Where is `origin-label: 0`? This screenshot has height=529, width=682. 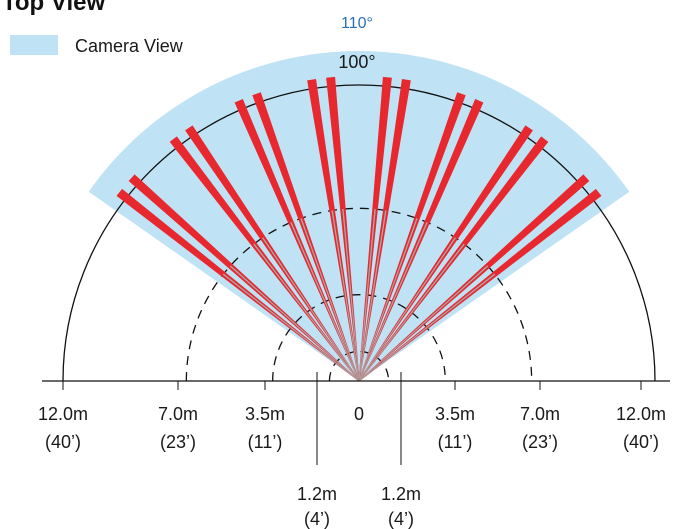
origin-label: 0 is located at coordinates (359, 414).